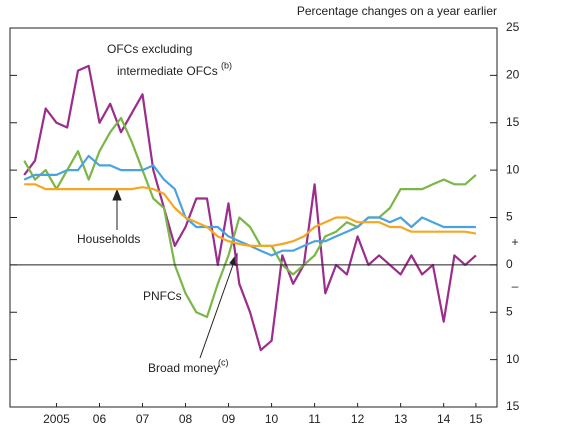 The image size is (581, 430). I want to click on x-tick-label: 2005, so click(56, 419).